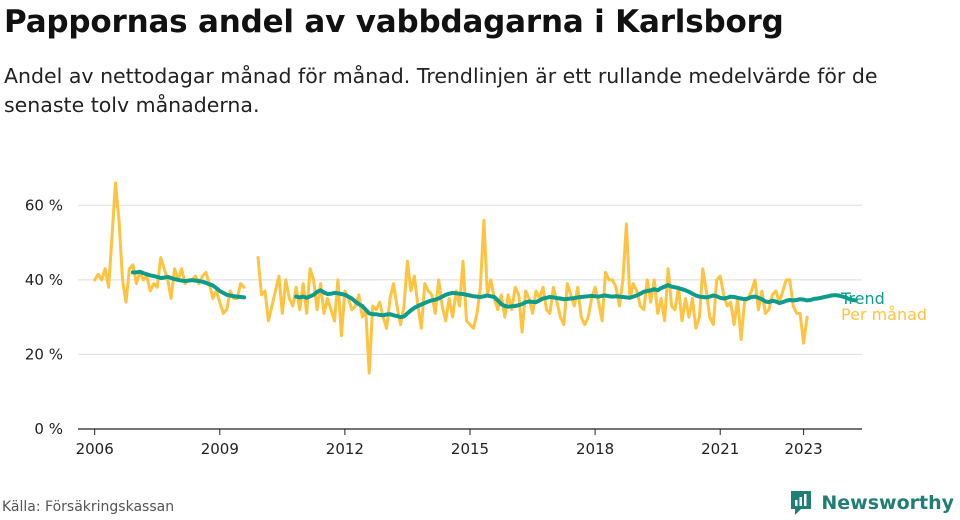 Image resolution: width=960 pixels, height=520 pixels. What do you see at coordinates (95, 449) in the screenshot?
I see `x-tick-label: 2006` at bounding box center [95, 449].